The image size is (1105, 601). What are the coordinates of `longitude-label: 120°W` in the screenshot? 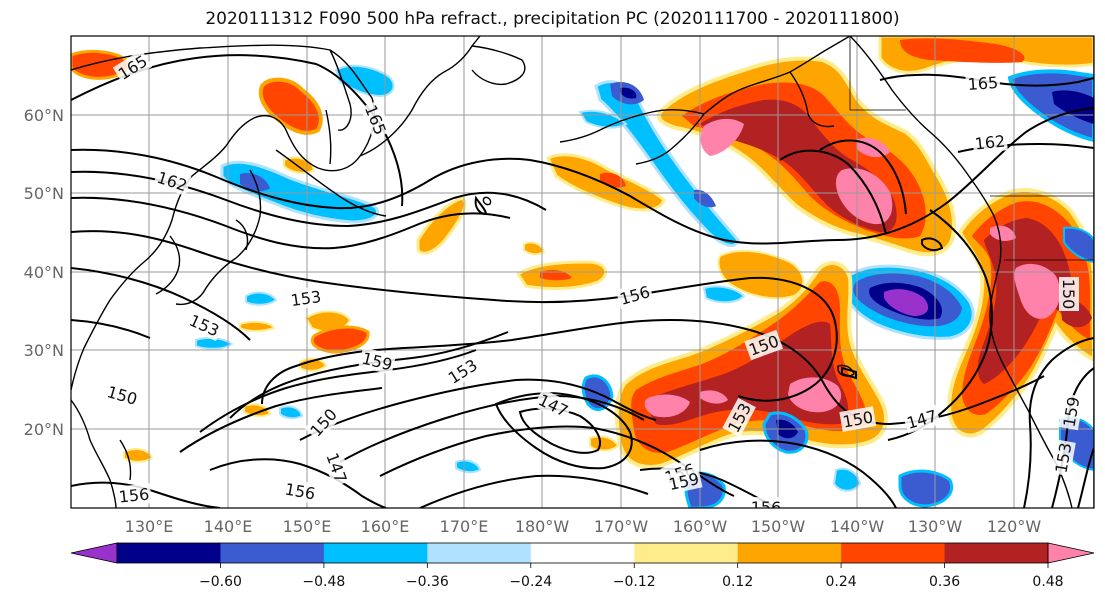 It's located at (1014, 526).